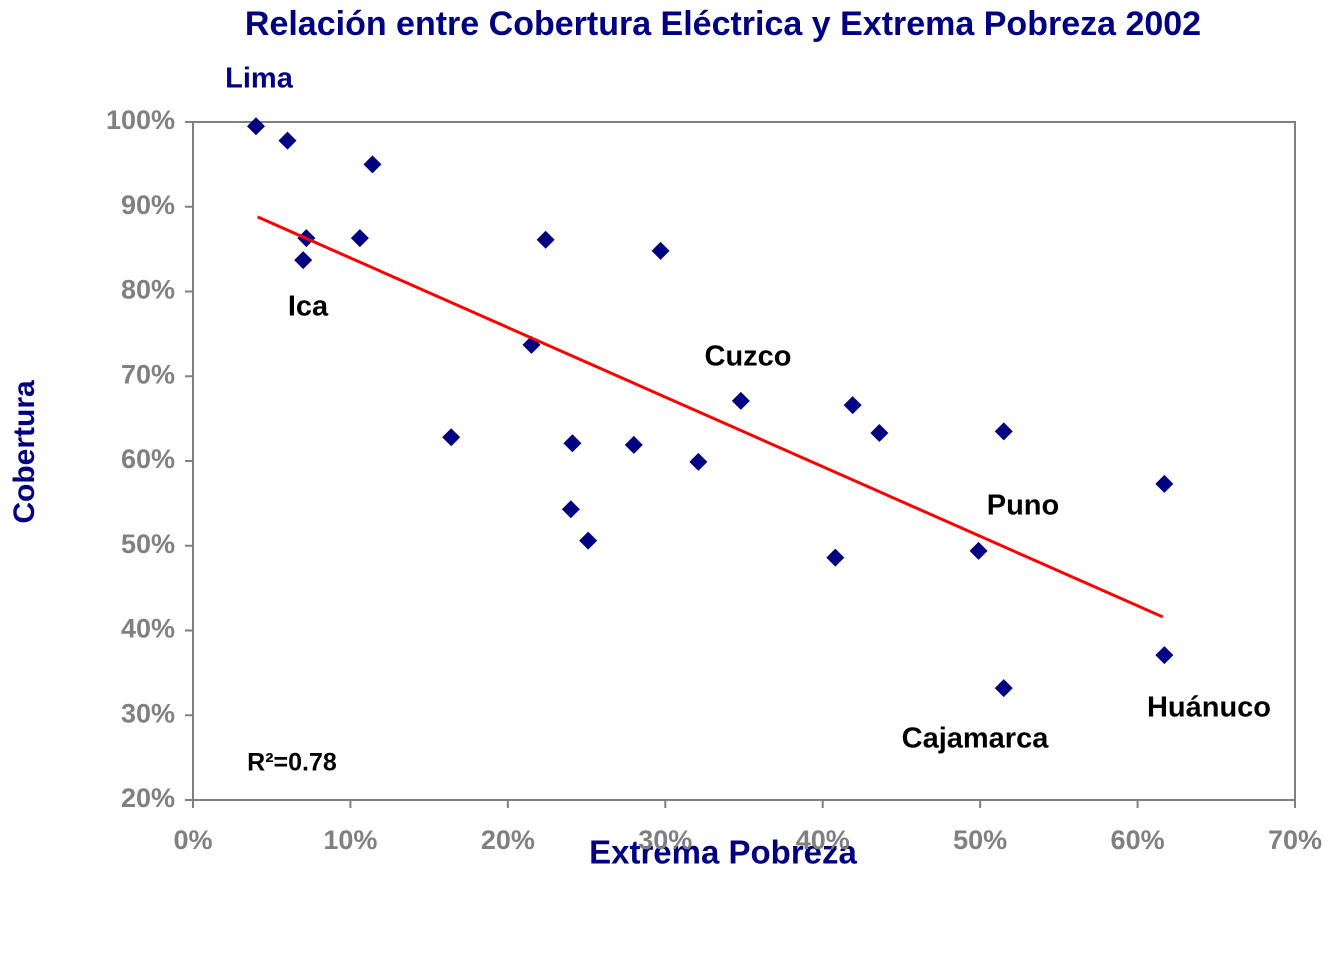  Describe the element at coordinates (148, 374) in the screenshot. I see `y-tick-label: 70%` at that location.